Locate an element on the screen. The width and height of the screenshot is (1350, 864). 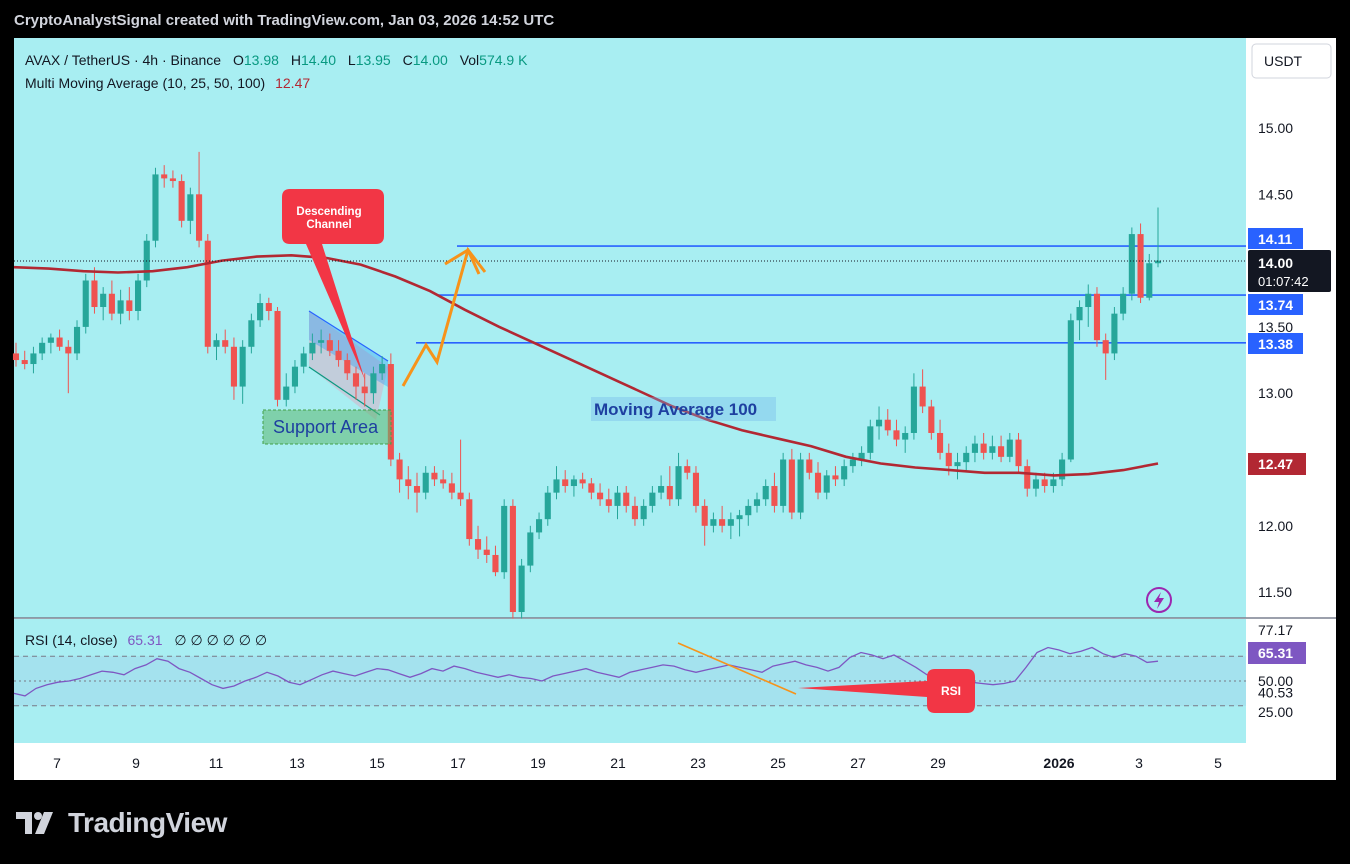
rsi-legend: RSI (14, close) 65.31 ∅ ∅ ∅ ∅ ∅ ∅ is located at coordinates (146, 640).